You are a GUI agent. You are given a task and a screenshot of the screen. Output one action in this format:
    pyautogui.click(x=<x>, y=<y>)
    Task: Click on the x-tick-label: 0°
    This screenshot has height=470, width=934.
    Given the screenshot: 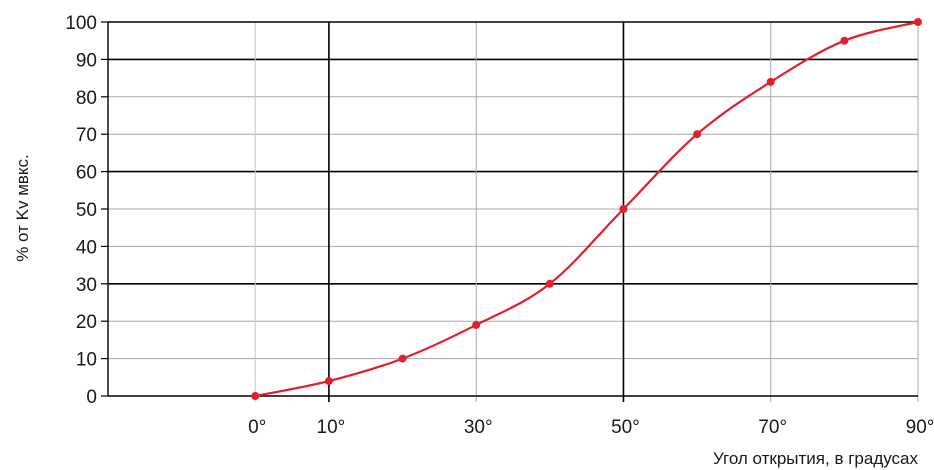 What is the action you would take?
    pyautogui.click(x=257, y=427)
    